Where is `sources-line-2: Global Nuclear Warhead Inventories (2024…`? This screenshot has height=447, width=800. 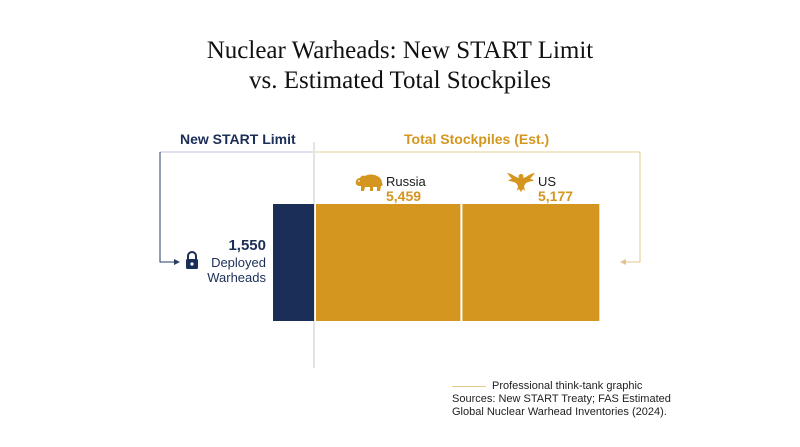
sources-line-2: Global Nuclear Warhead Inventories (2024… is located at coordinates (559, 412).